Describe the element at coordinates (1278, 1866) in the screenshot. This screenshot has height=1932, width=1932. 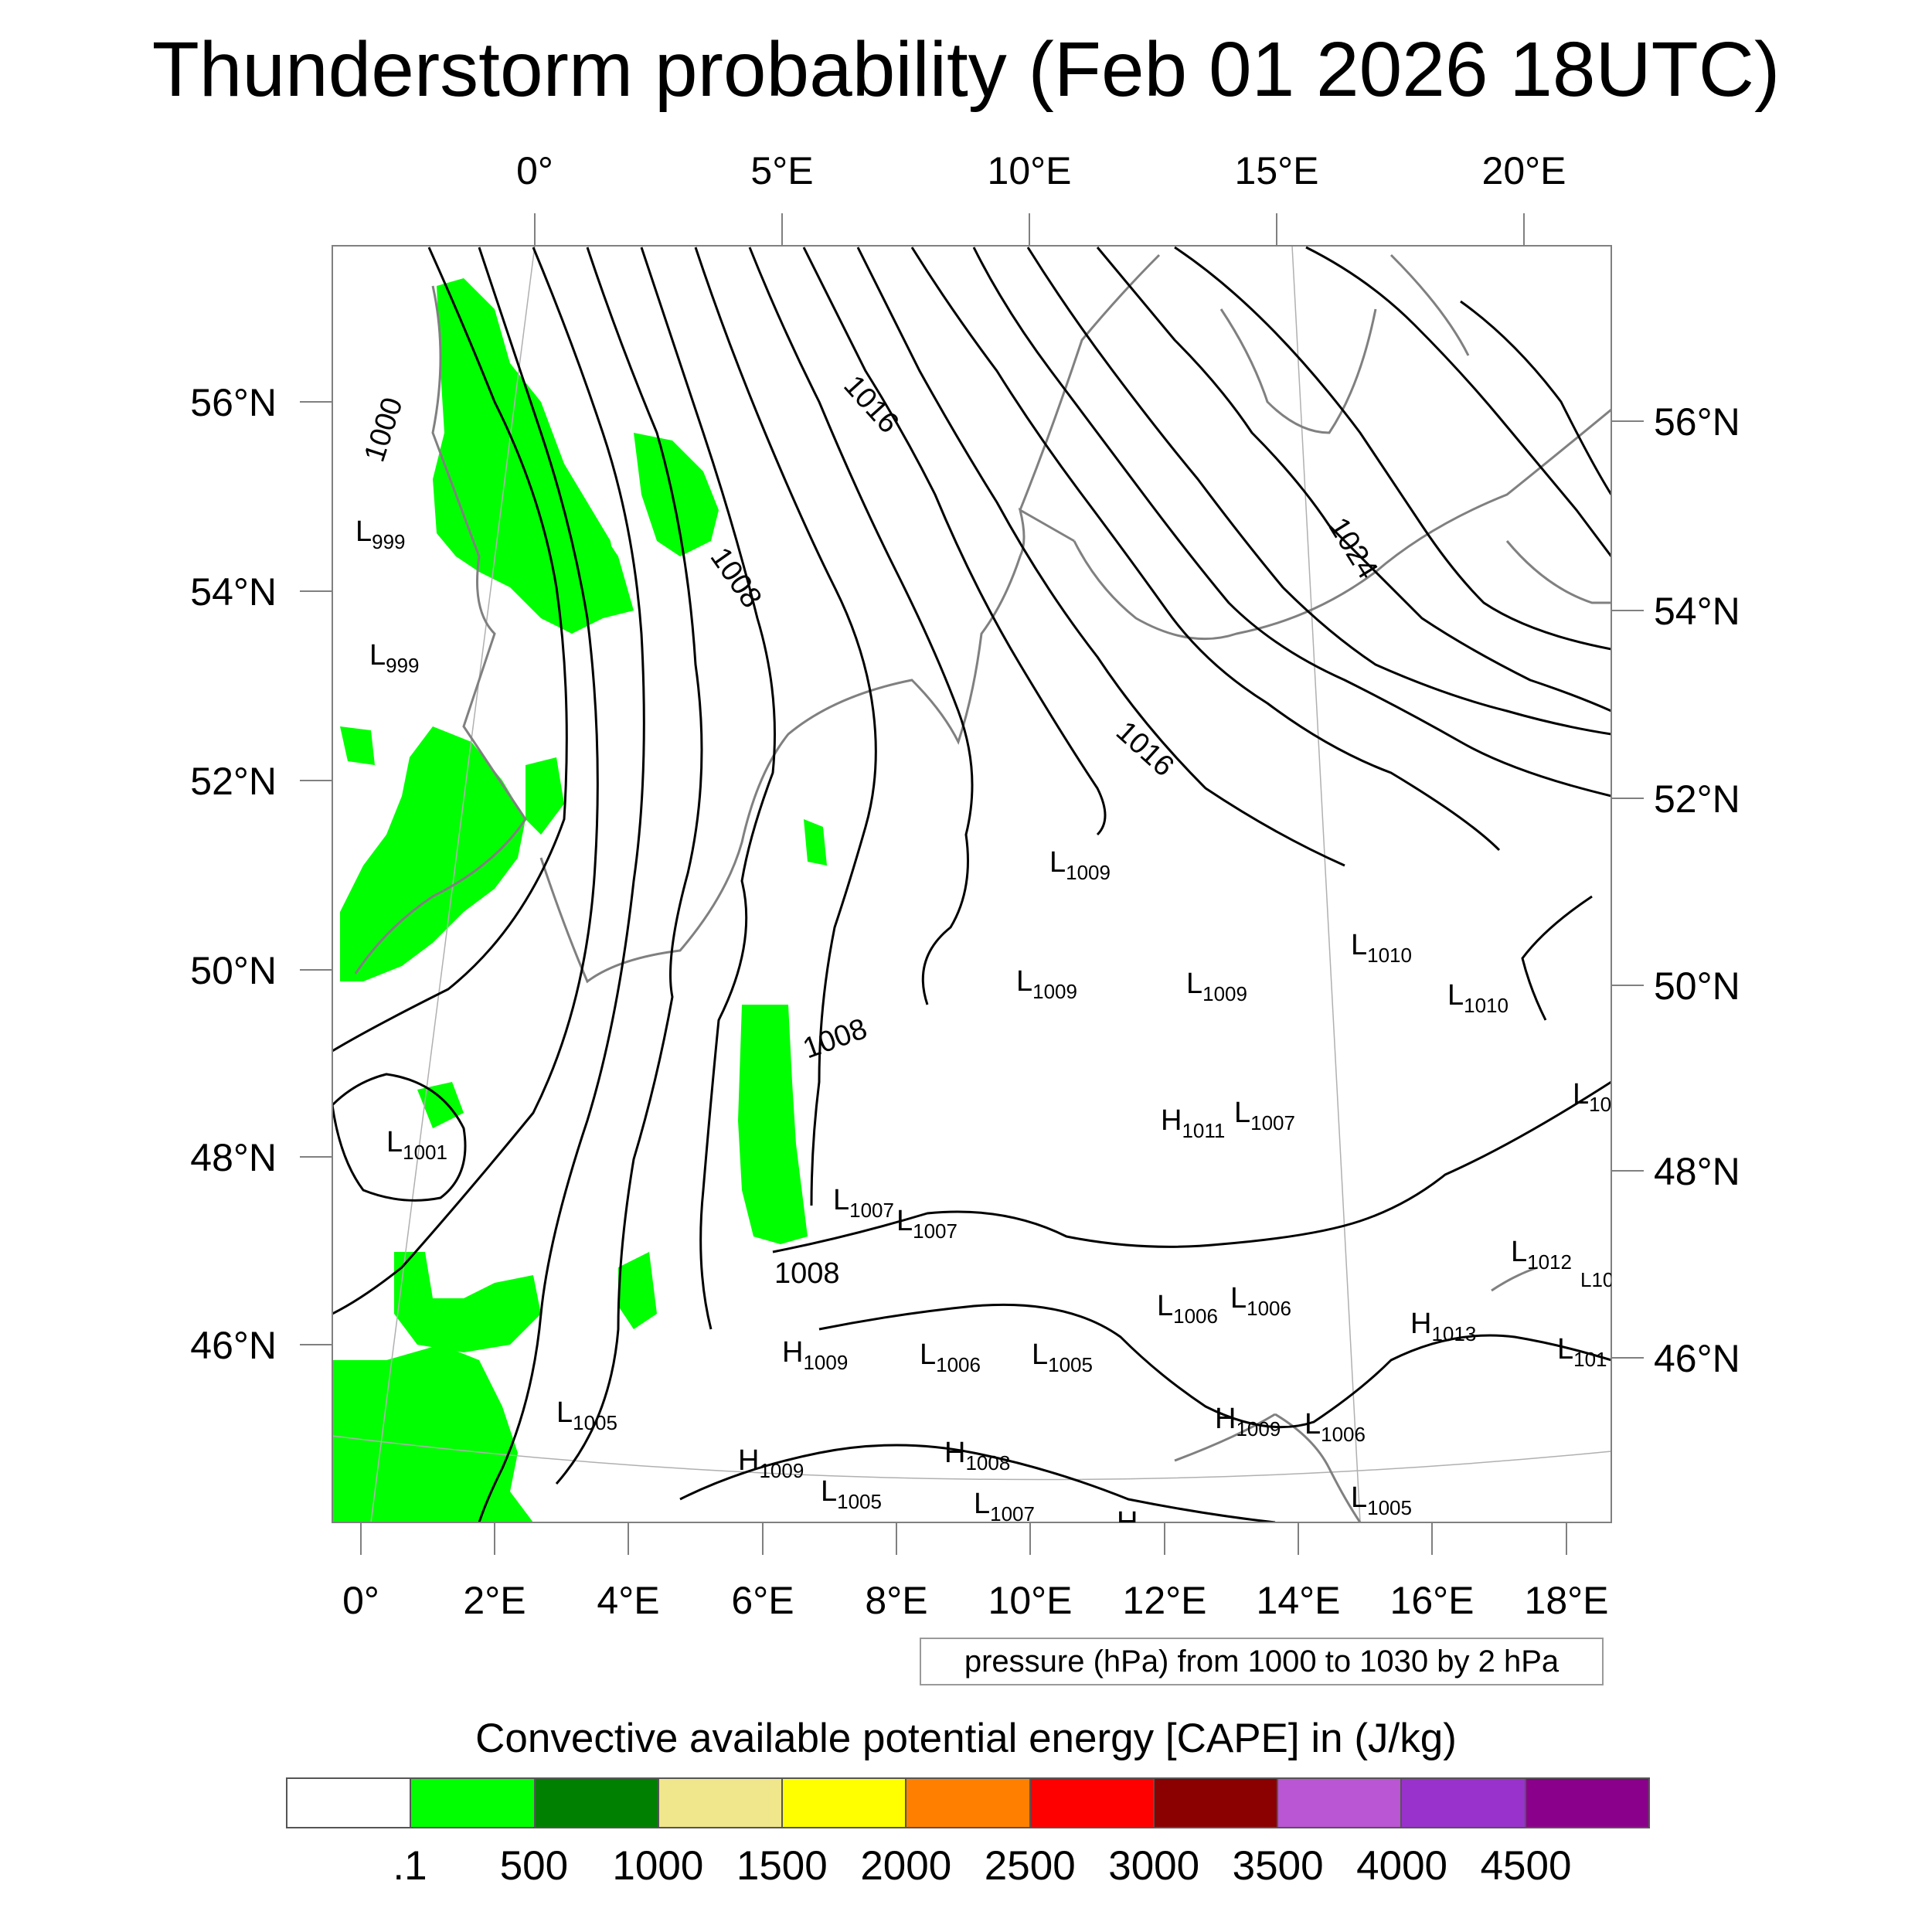
I see `colorbar-tick: 3500` at that location.